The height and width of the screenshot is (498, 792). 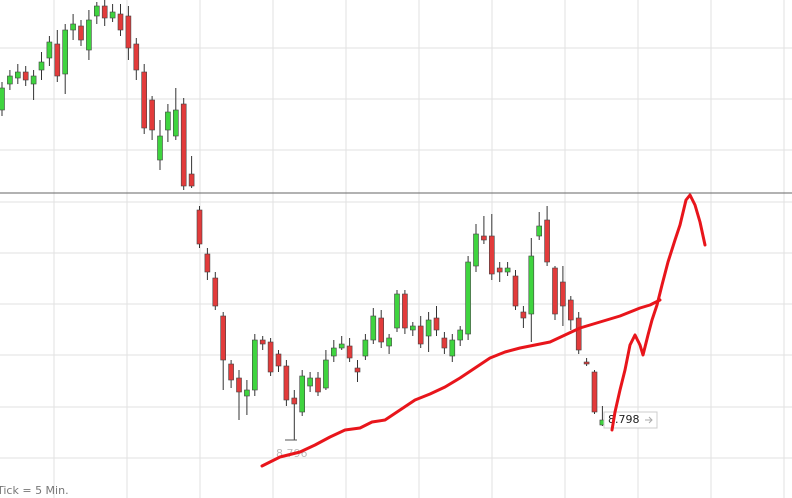 I want to click on price-label: 8.798, so click(x=624, y=419).